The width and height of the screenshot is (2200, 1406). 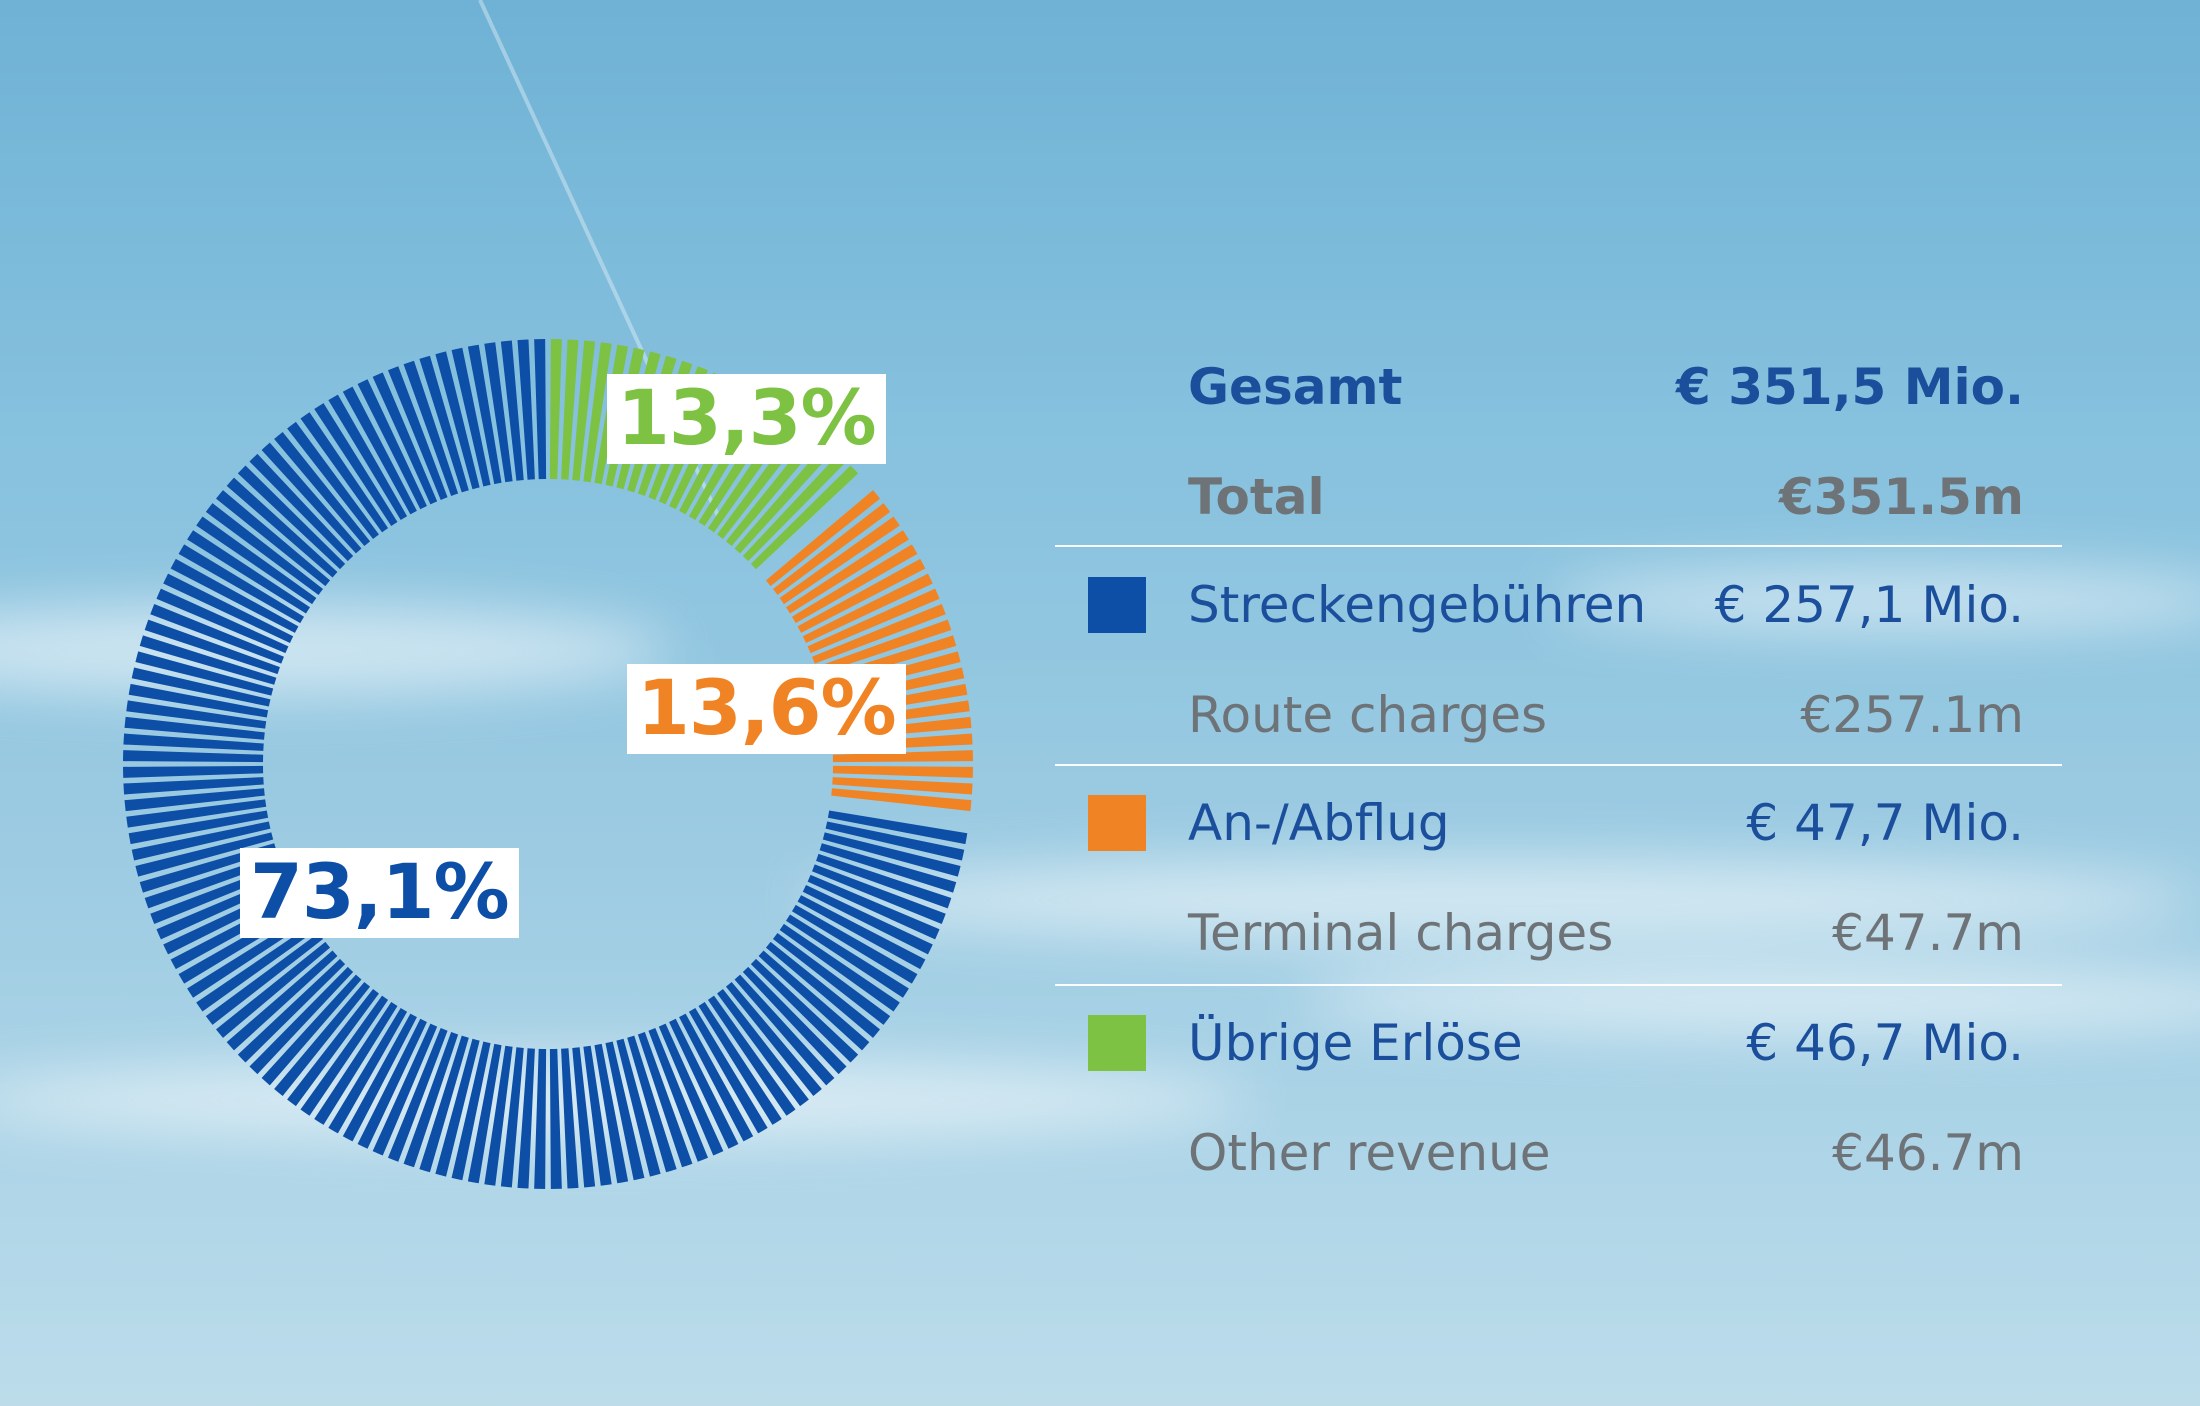 What do you see at coordinates (766, 709) in the screenshot?
I see `slice-label-terminal-charges: 13,6%` at bounding box center [766, 709].